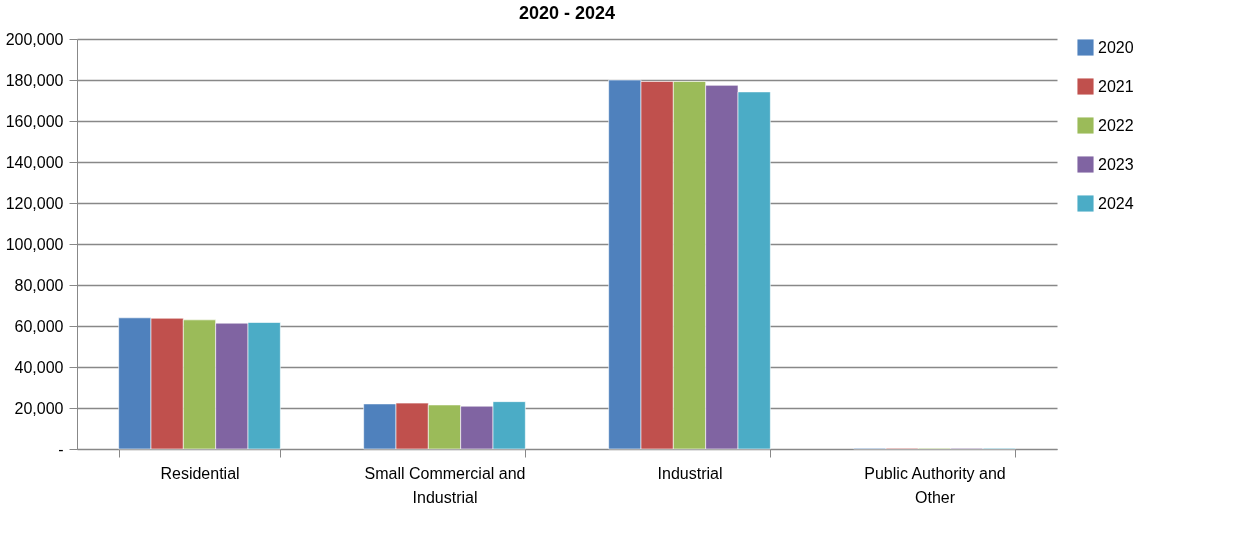  What do you see at coordinates (34, 203) in the screenshot?
I see `y-tick-label: 120,000` at bounding box center [34, 203].